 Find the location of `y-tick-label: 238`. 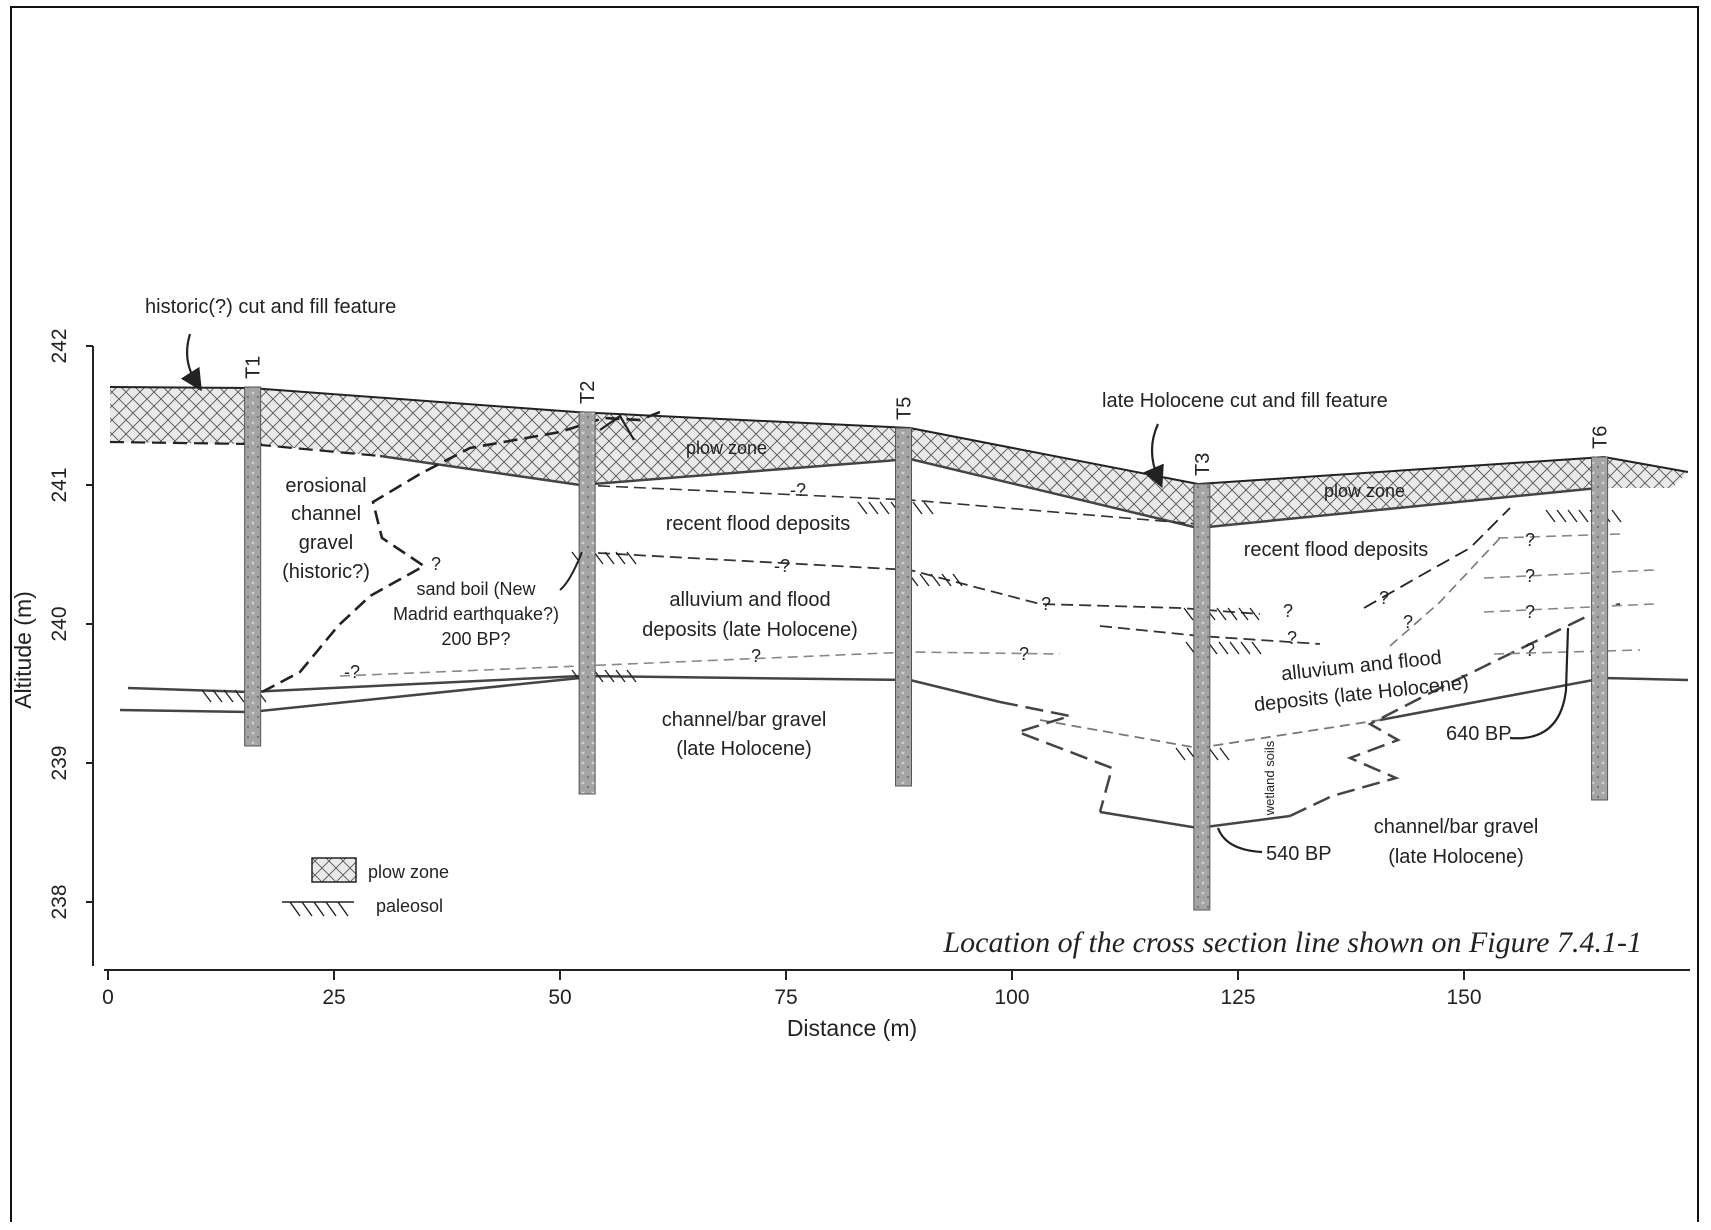

y-tick-label: 238 is located at coordinates (59, 901).